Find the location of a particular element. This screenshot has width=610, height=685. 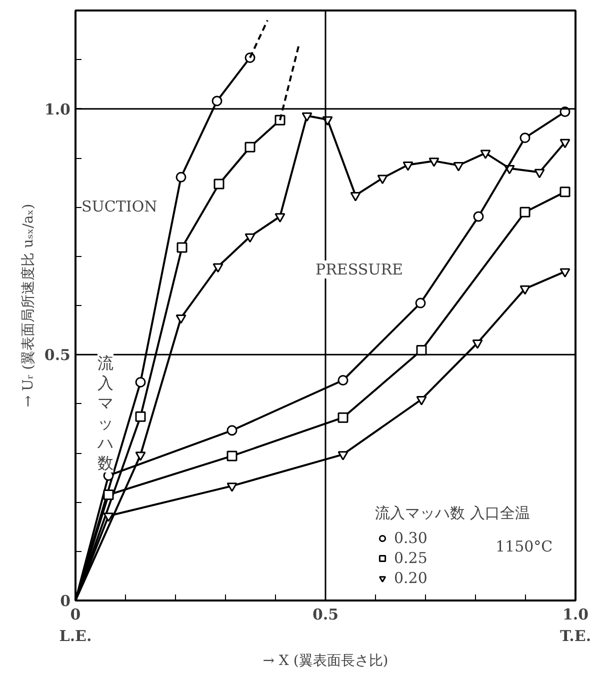

legend-label: 0.25 is located at coordinates (411, 558).